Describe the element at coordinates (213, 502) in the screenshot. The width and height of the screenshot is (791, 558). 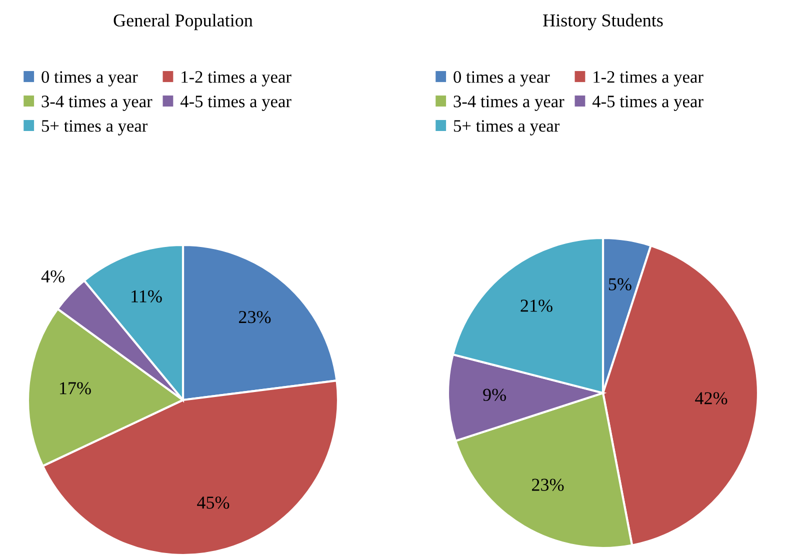
I see `data-label: 45%` at that location.